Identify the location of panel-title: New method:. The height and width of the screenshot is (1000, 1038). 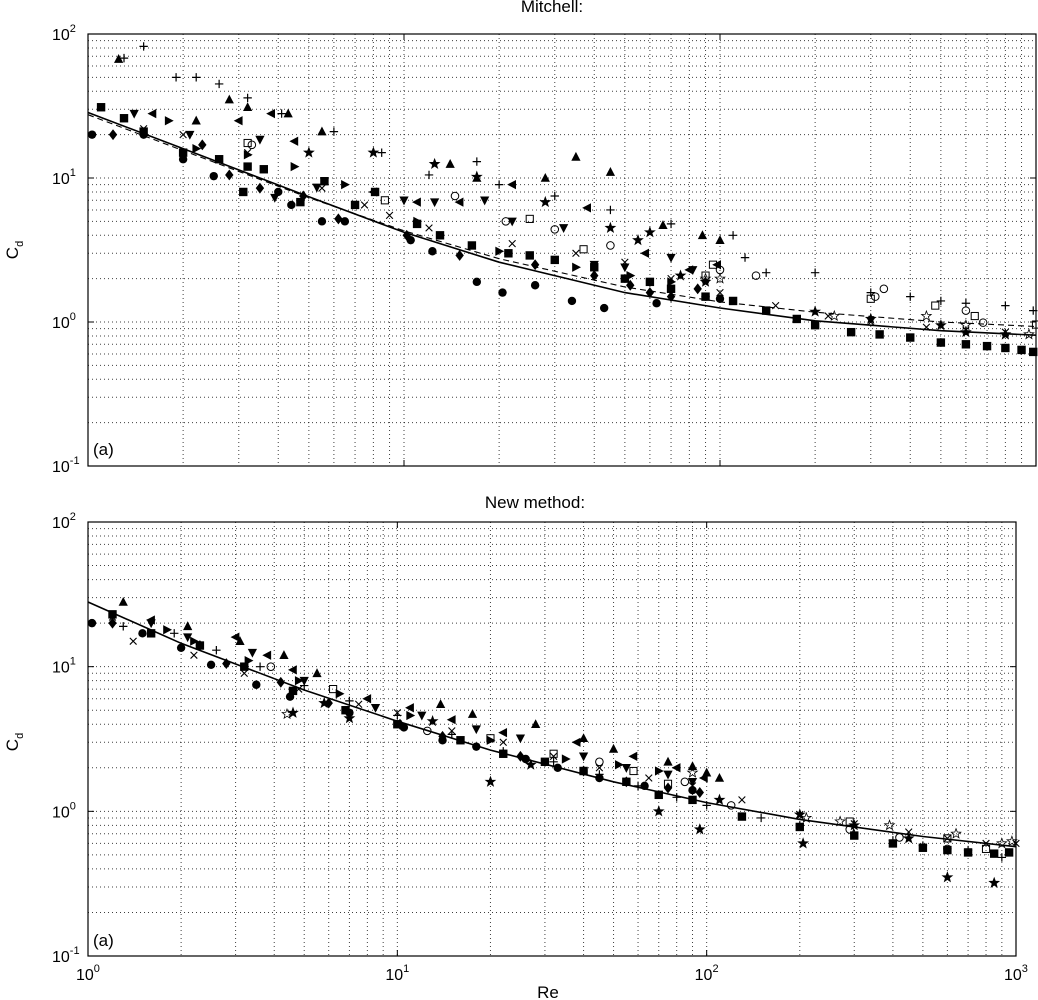
(535, 502).